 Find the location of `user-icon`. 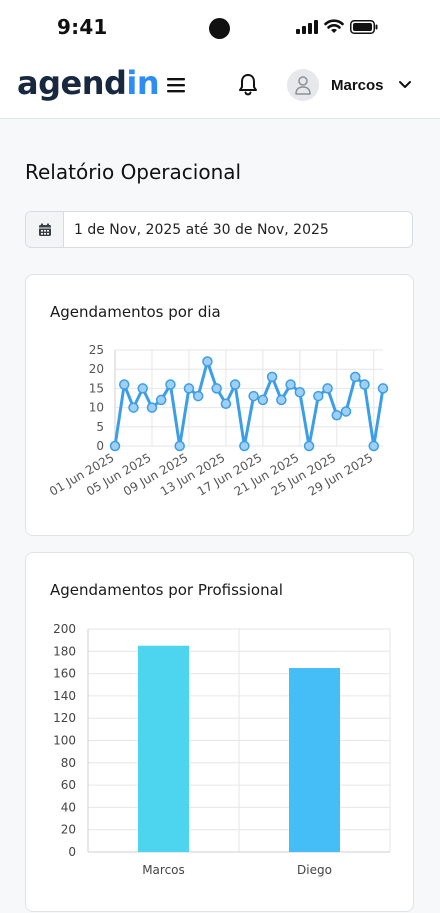

user-icon is located at coordinates (303, 85).